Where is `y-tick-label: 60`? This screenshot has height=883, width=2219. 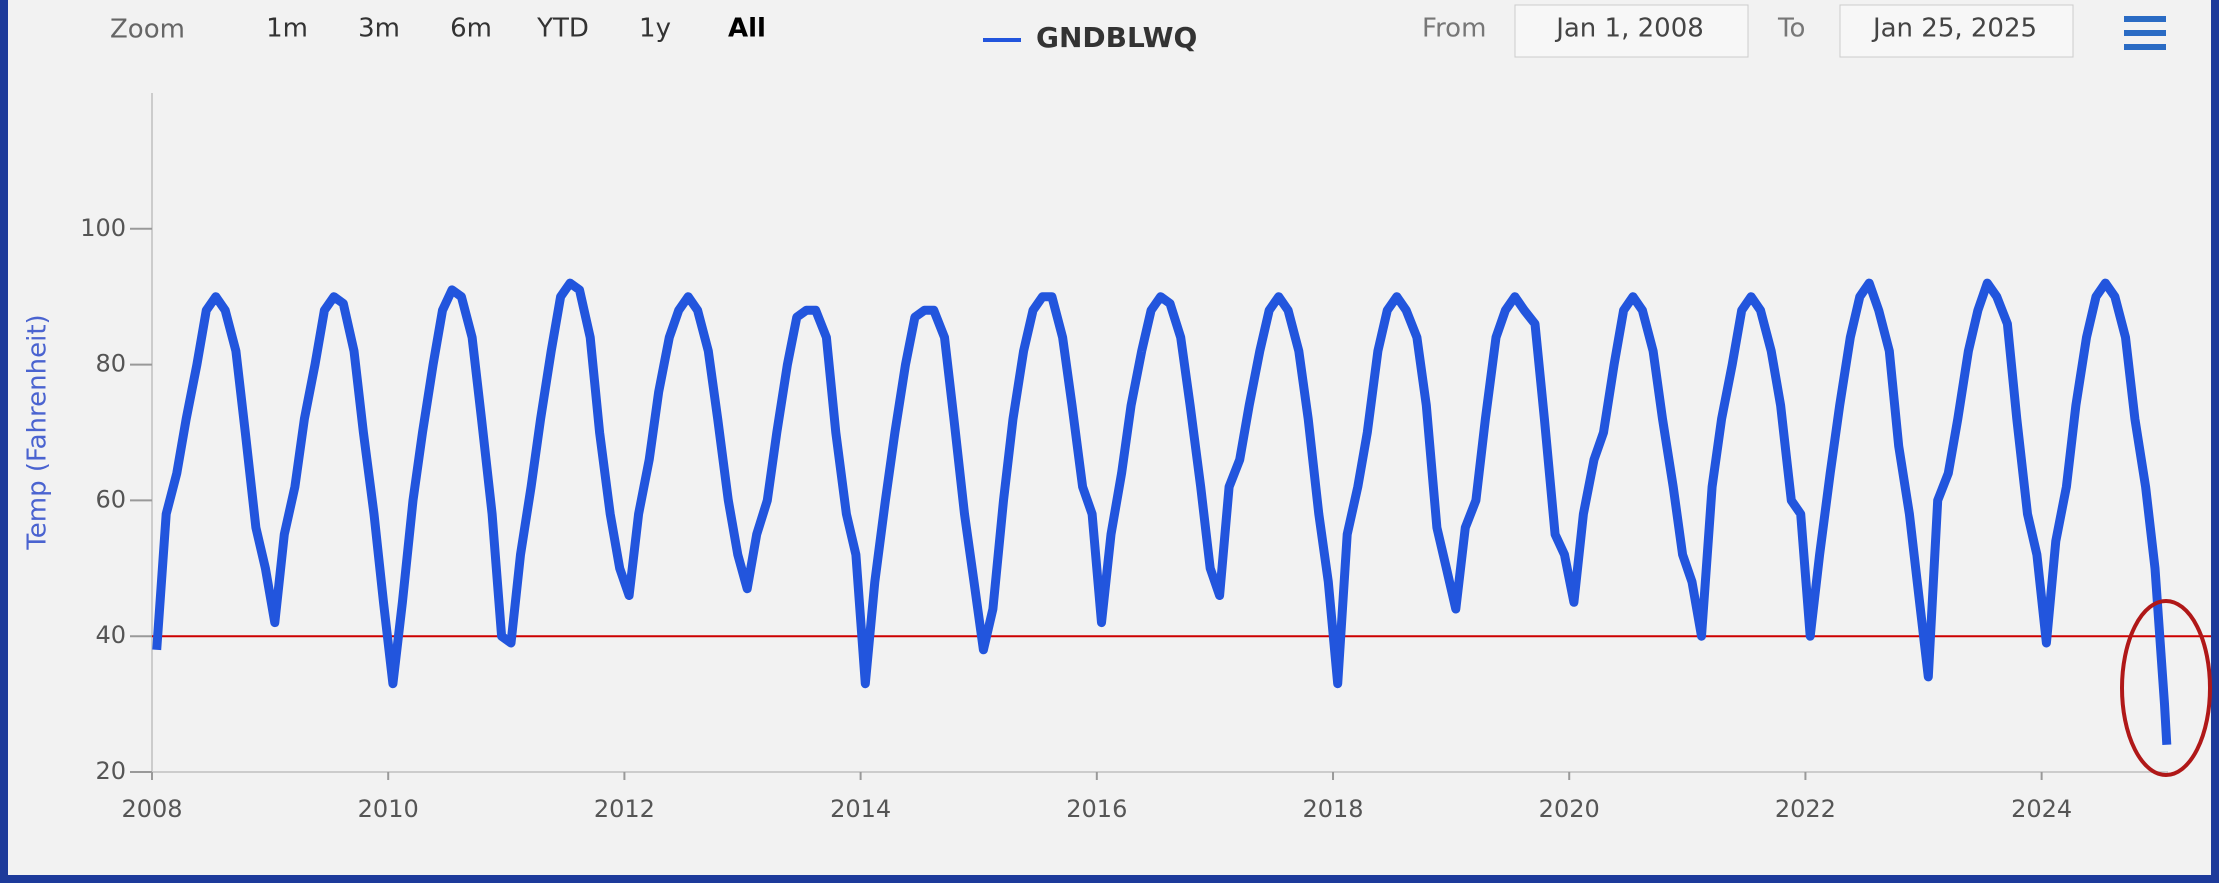 y-tick-label: 60 is located at coordinates (110, 499).